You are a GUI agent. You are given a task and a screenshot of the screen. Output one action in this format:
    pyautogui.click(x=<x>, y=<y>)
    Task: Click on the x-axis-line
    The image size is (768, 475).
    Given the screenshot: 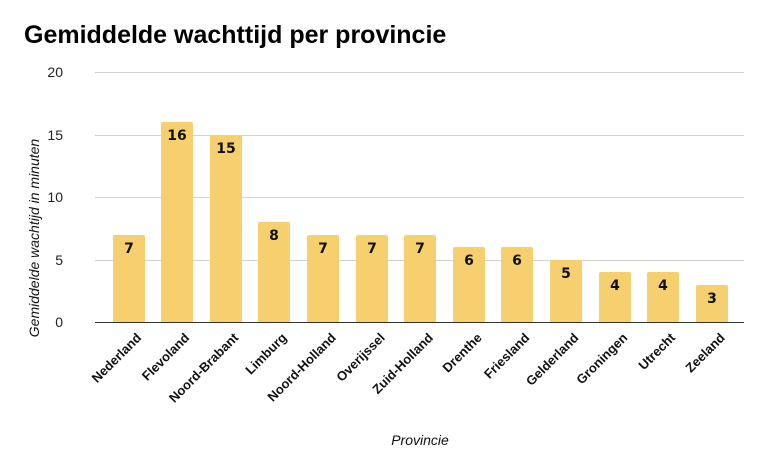 What is the action you would take?
    pyautogui.click(x=419, y=322)
    